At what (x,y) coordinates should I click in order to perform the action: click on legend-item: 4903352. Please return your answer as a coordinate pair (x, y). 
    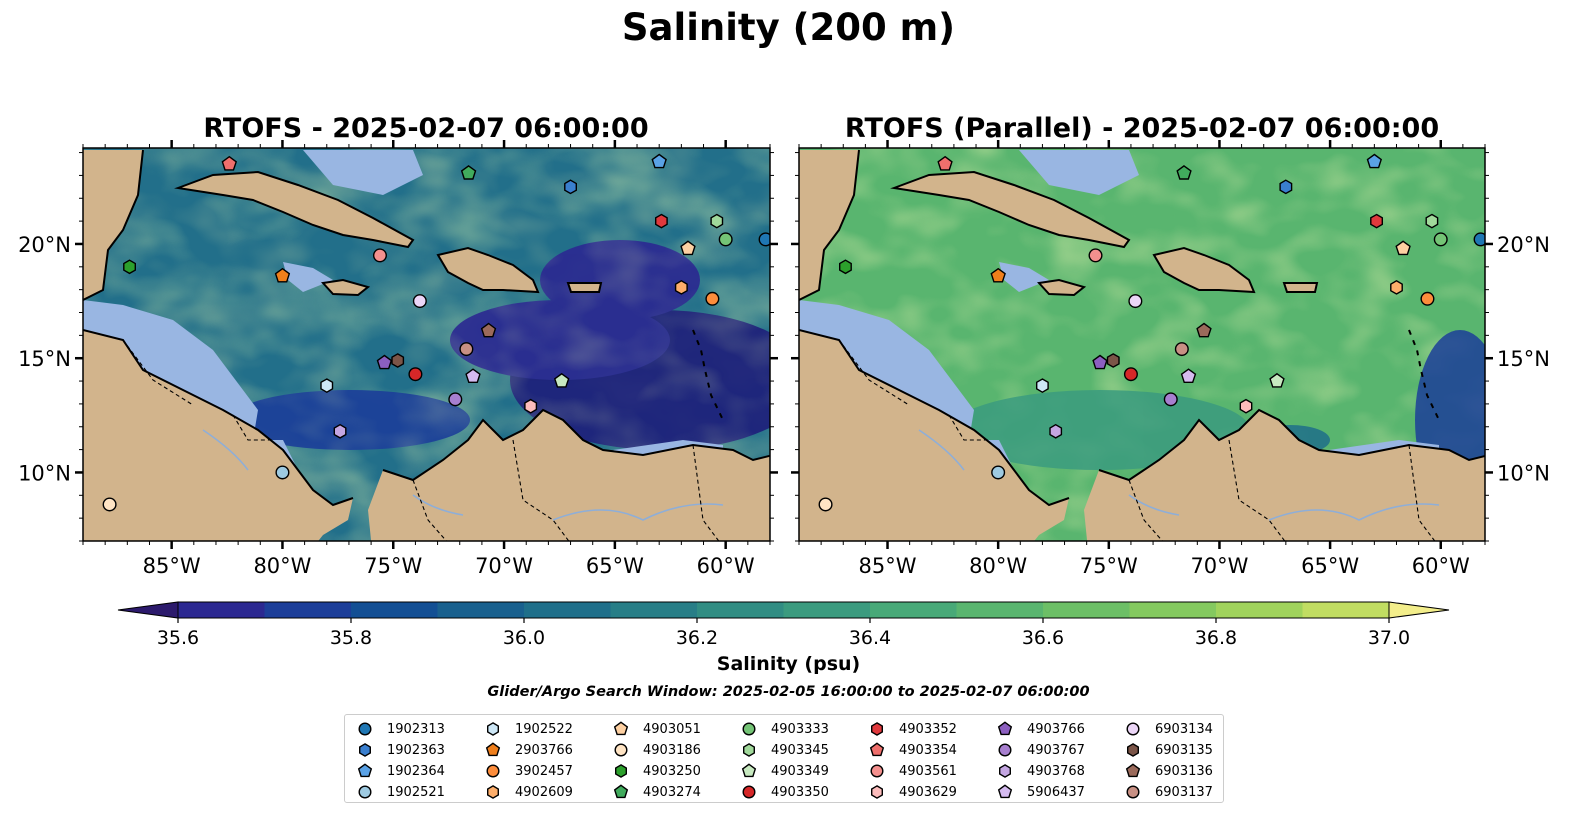
    Looking at the image, I should click on (913, 729).